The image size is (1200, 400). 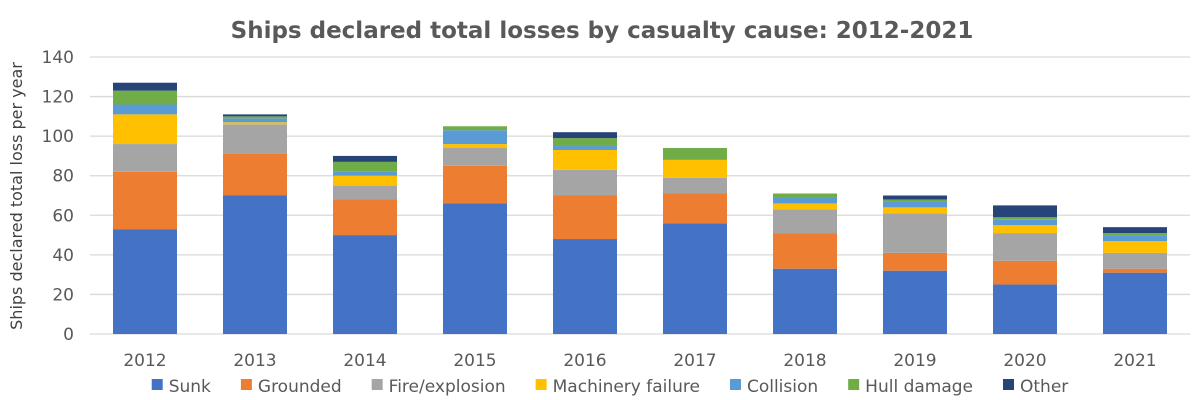 I want to click on bar-segment-machinery-failure-2016, so click(x=585, y=159).